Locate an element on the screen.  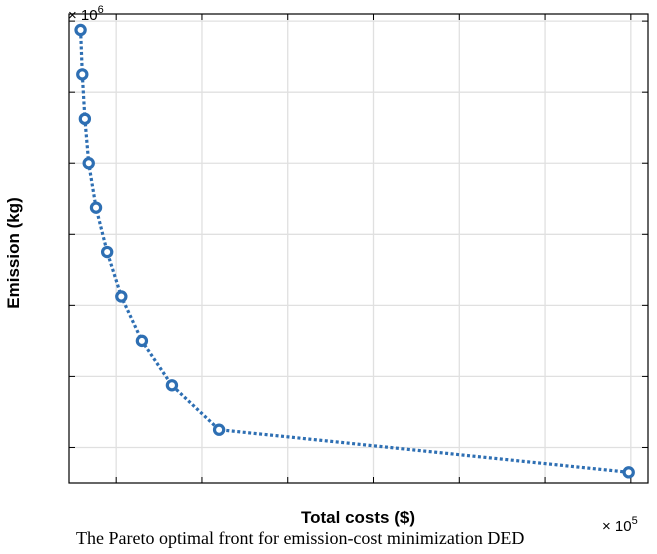
y-axis-label: Emission (kg) is located at coordinates (13, 252).